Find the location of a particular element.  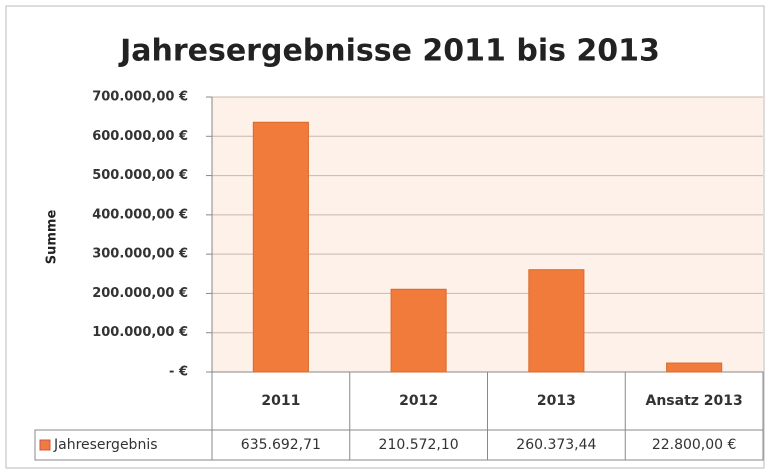

legend-swatch is located at coordinates (45, 445).